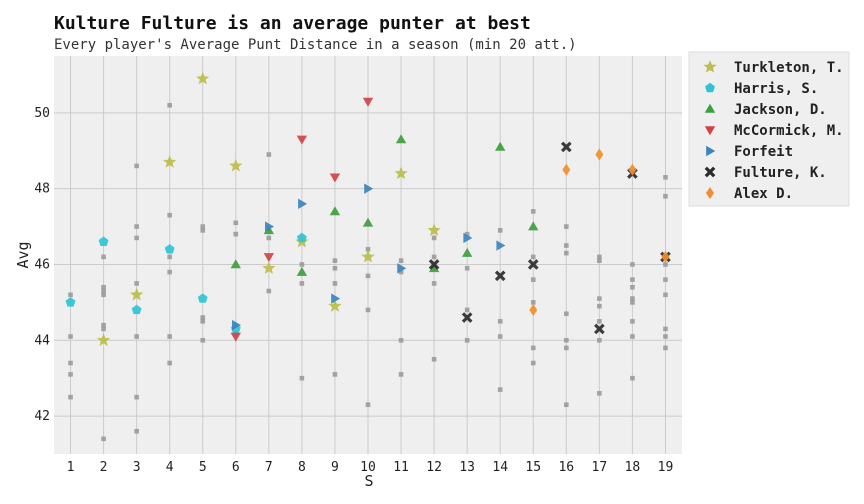 The image size is (864, 504). I want to click on x-tick-label: 7, so click(269, 467).